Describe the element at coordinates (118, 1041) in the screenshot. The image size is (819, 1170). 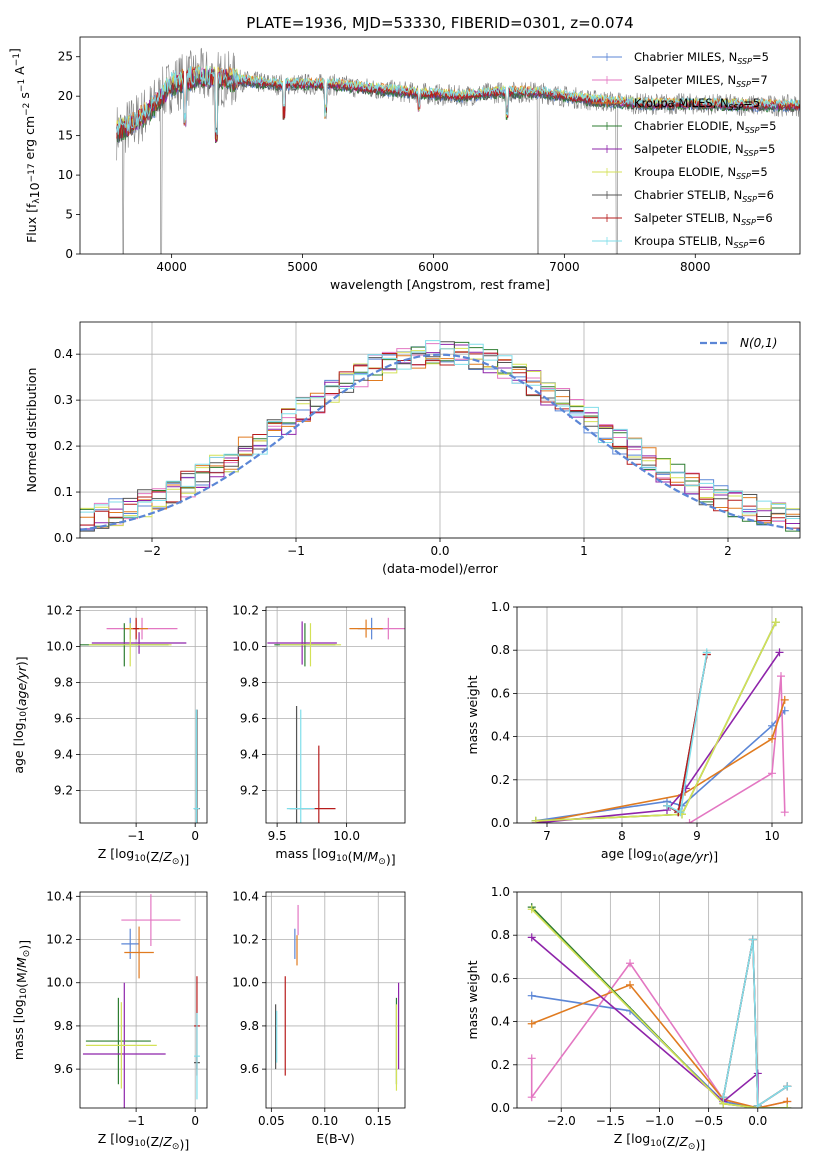
I see `errorbar-chabrier_elodie` at that location.